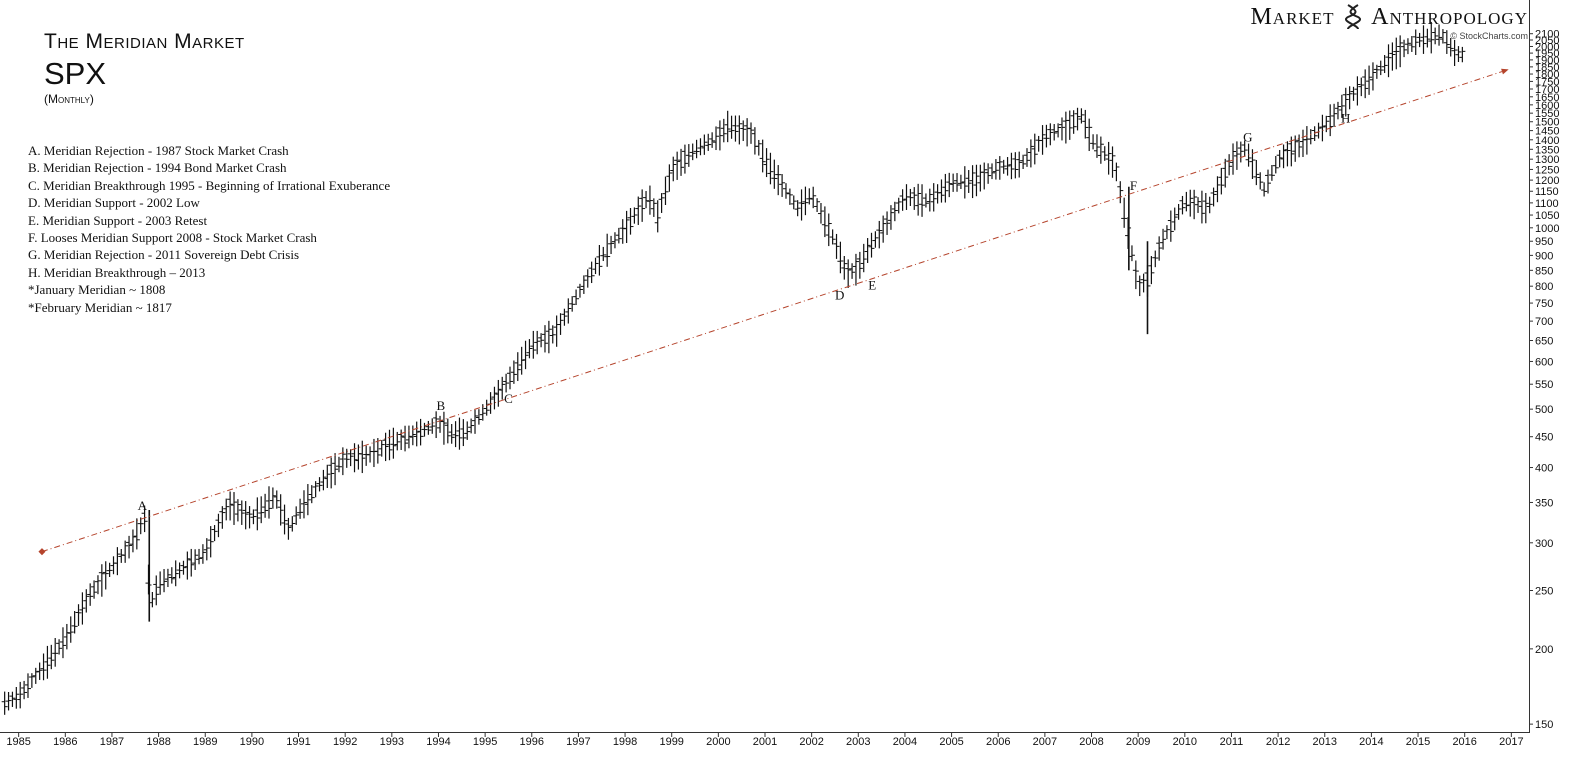  What do you see at coordinates (1464, 742) in the screenshot?
I see `x-tick-label: 2016` at bounding box center [1464, 742].